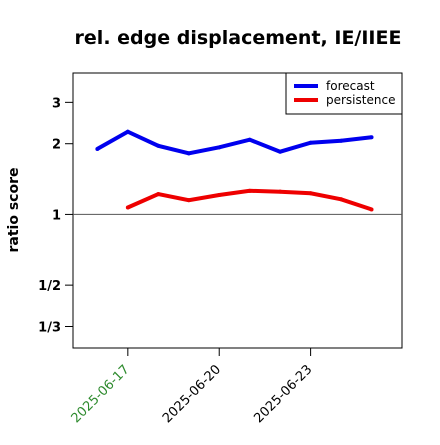  Describe the element at coordinates (101, 394) in the screenshot. I see `x-tick-label: 2025-06-17` at that location.